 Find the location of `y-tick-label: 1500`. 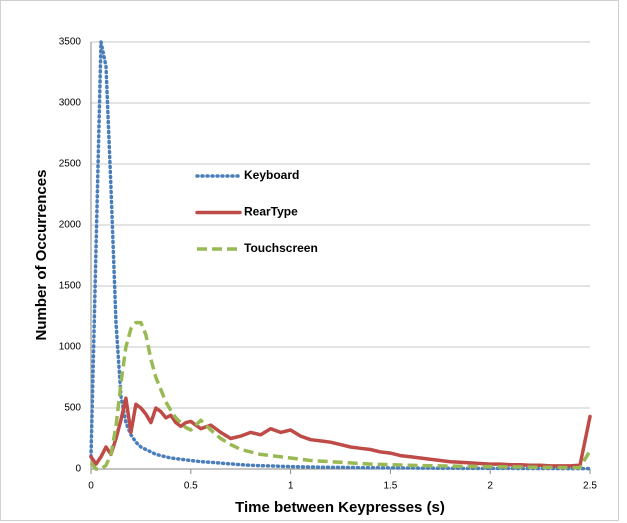

y-tick-label: 1500 is located at coordinates (70, 286).